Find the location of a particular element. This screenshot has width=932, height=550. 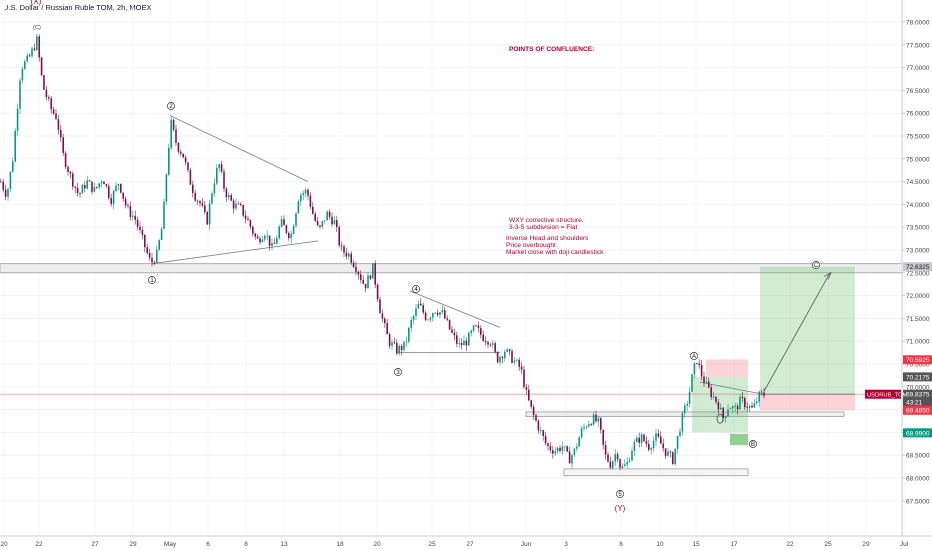

long-position-tool is located at coordinates (773, 356).